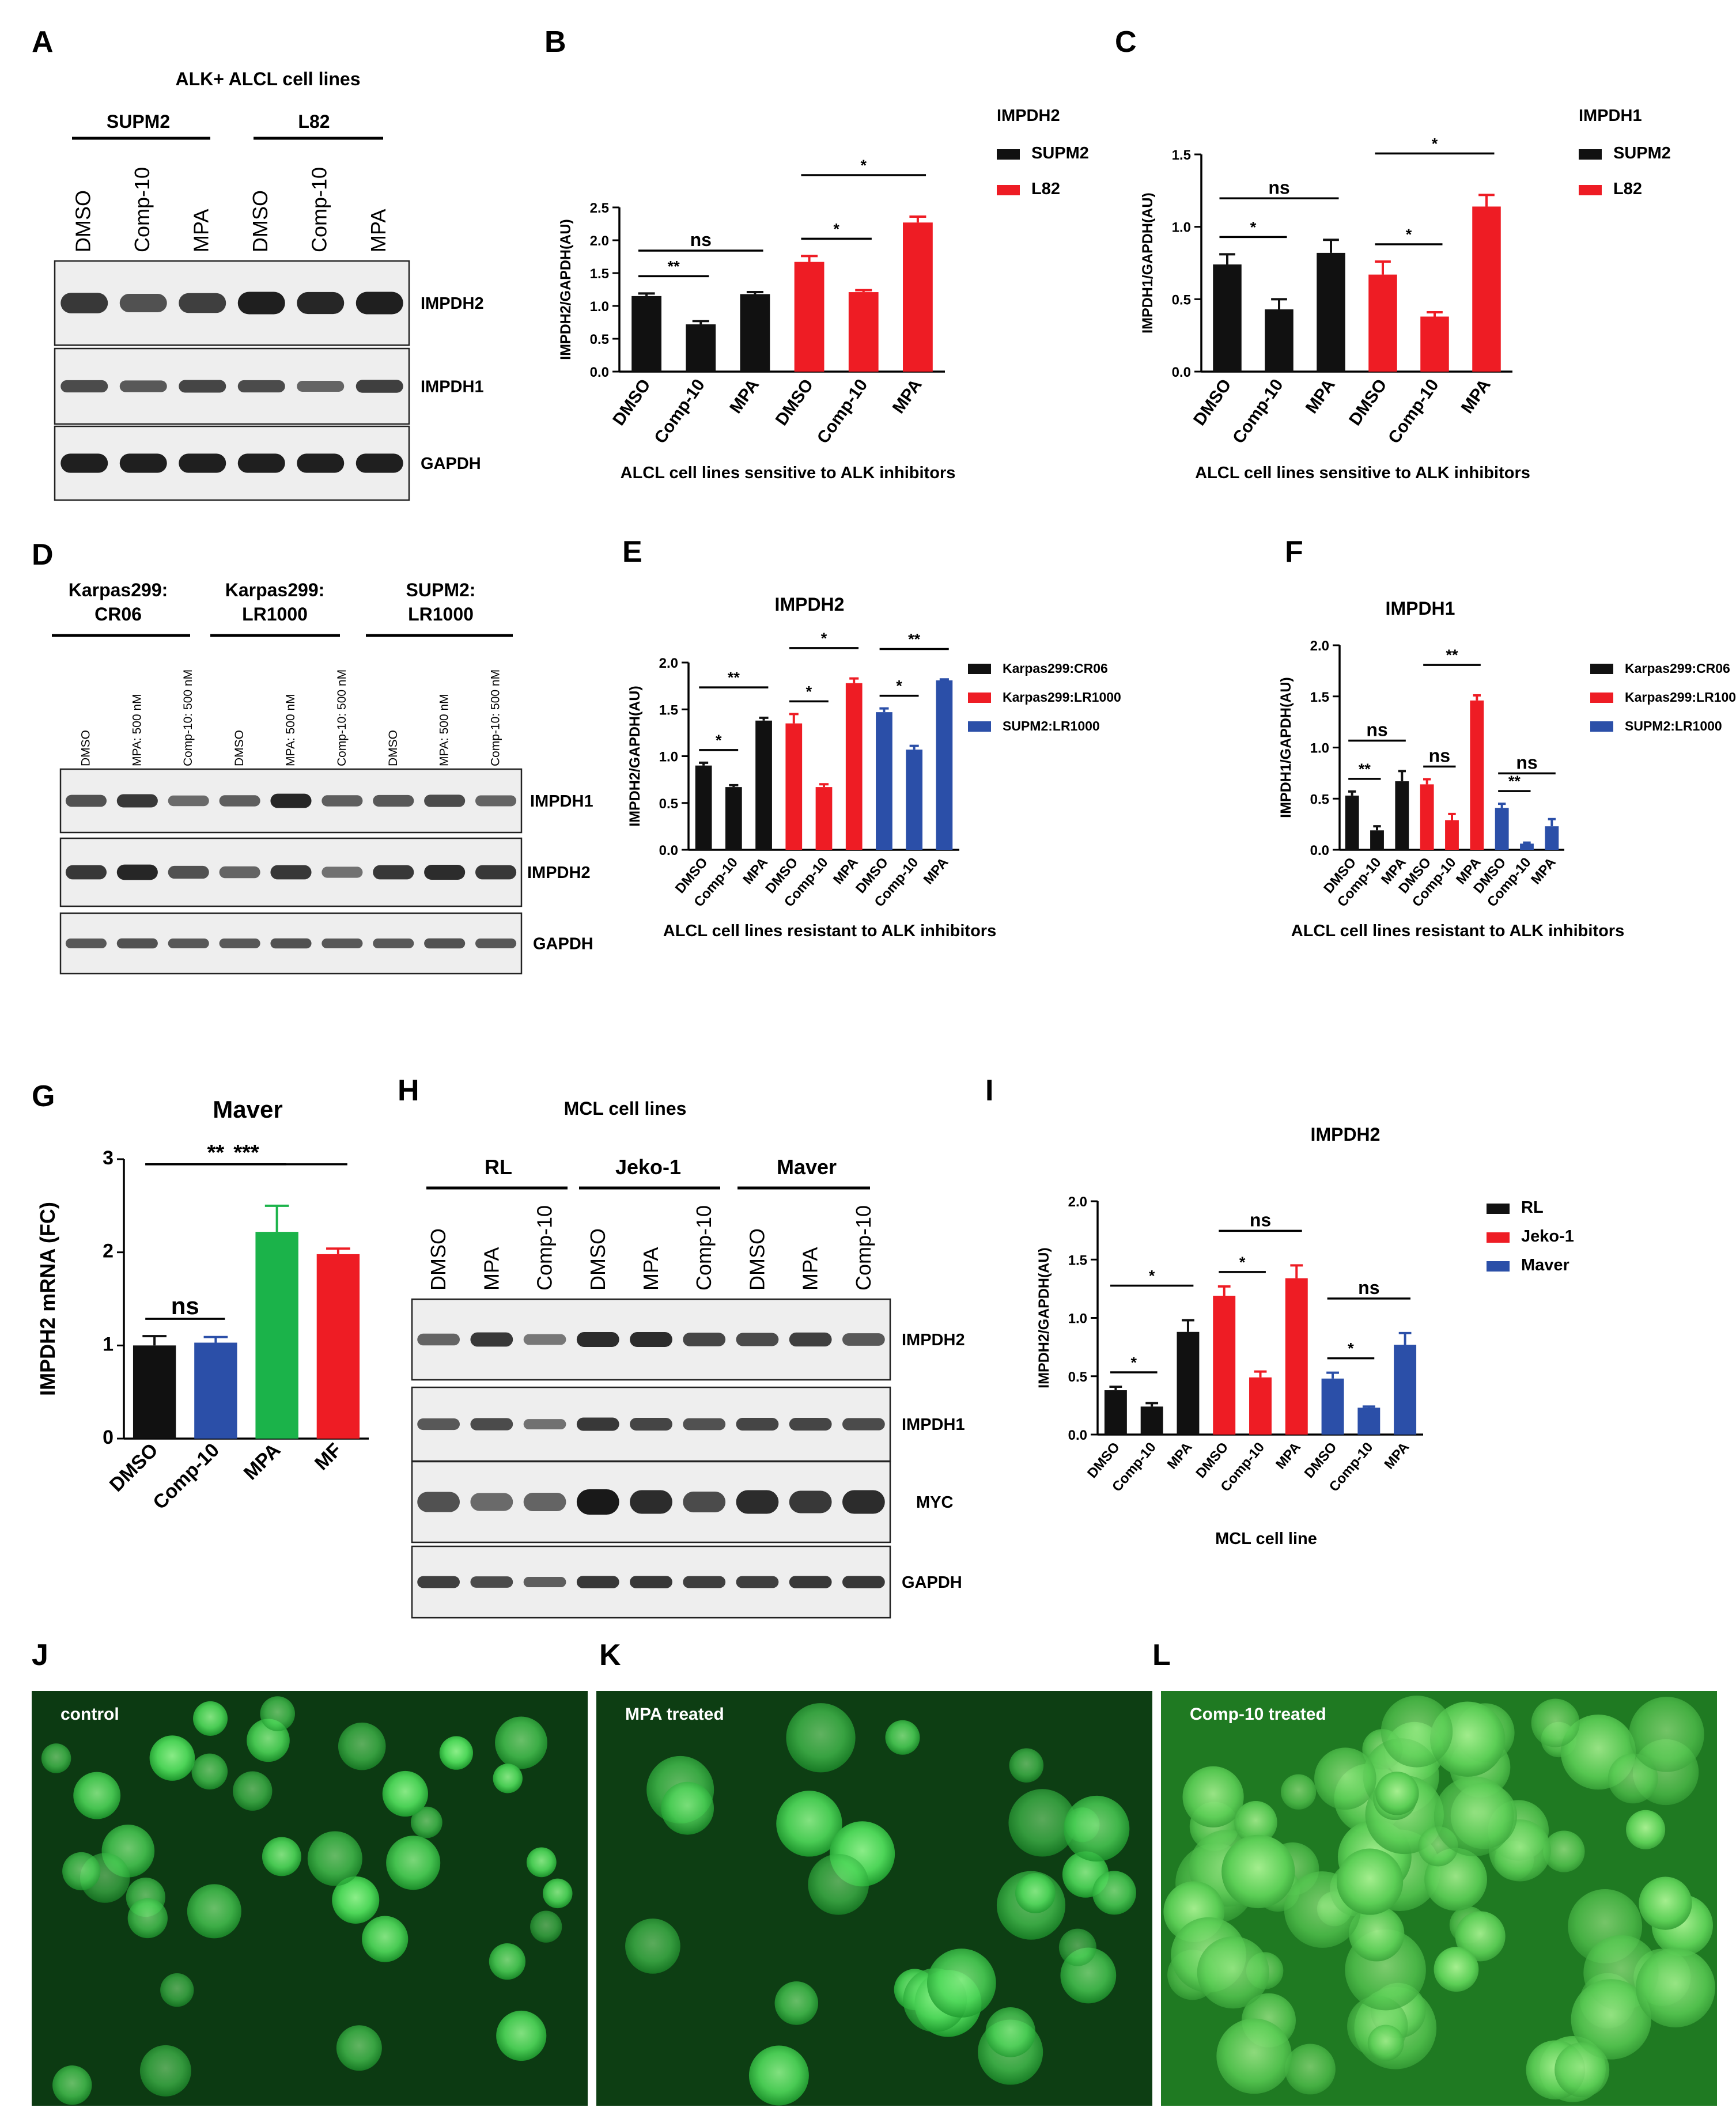 This screenshot has width=1736, height=2119. What do you see at coordinates (795, 402) in the screenshot?
I see `x-tick-label: DMSO` at bounding box center [795, 402].